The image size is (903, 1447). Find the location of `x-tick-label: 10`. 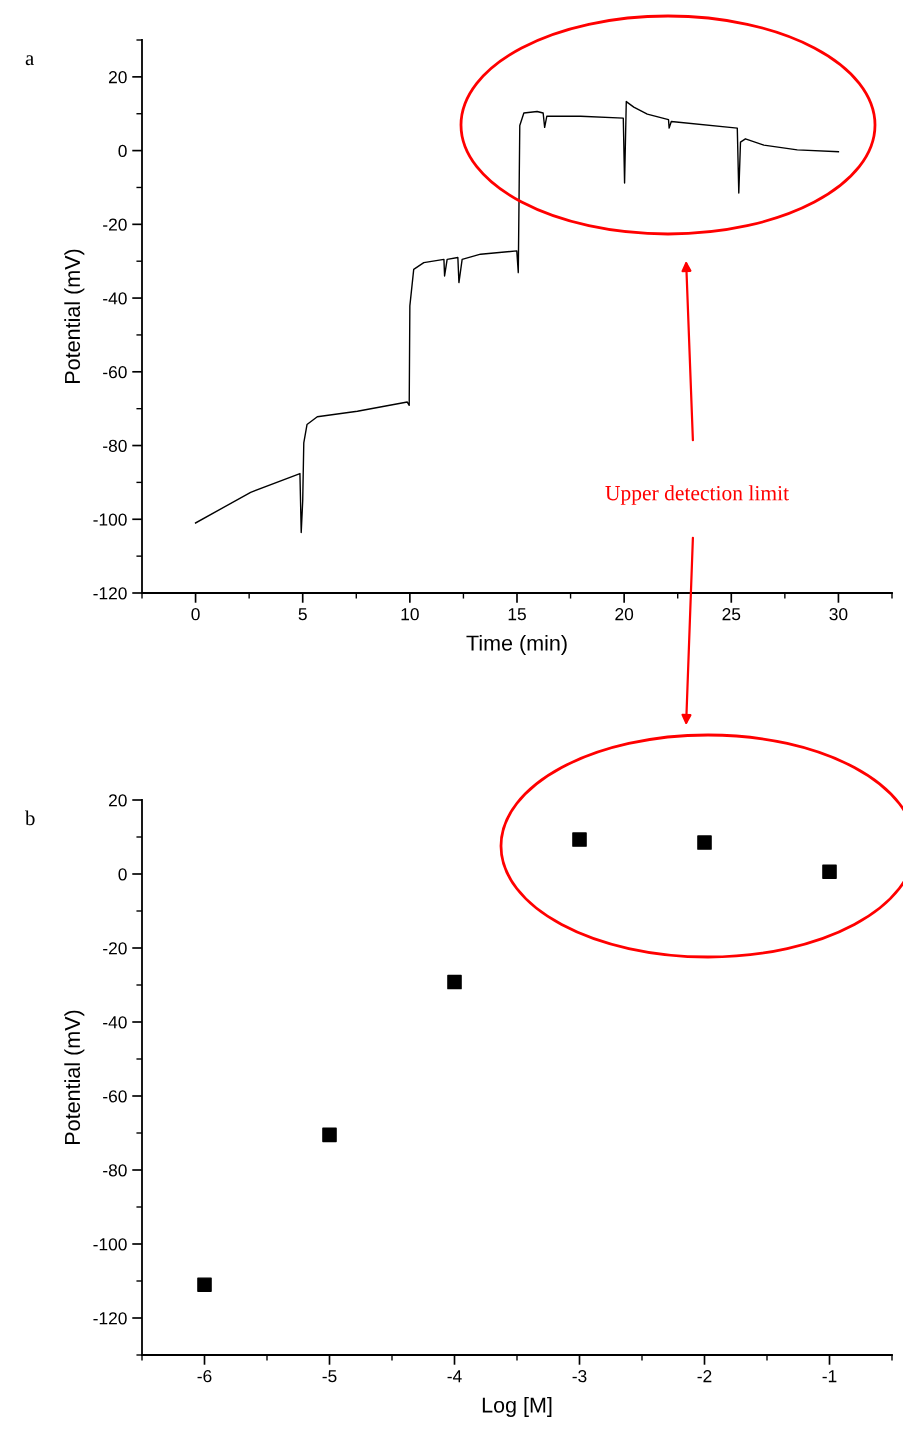

x-tick-label: 10 is located at coordinates (410, 614).